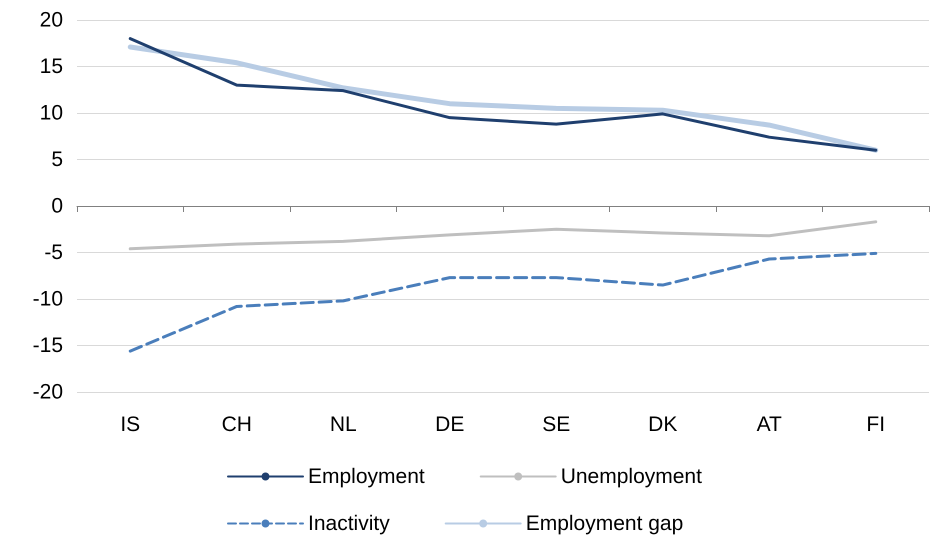  I want to click on y-tick-label: 10, so click(51, 113).